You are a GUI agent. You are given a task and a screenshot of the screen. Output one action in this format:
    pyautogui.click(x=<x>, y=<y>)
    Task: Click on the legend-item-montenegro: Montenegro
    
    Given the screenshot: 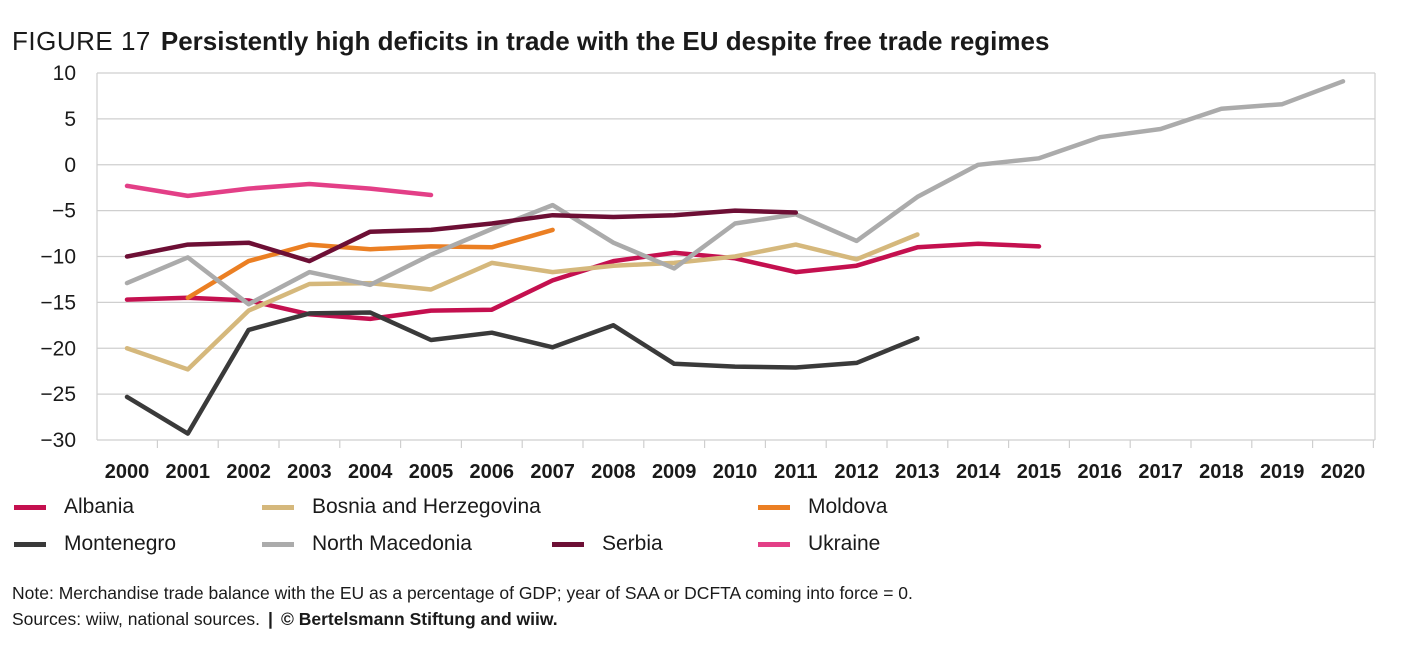 What is the action you would take?
    pyautogui.click(x=95, y=544)
    